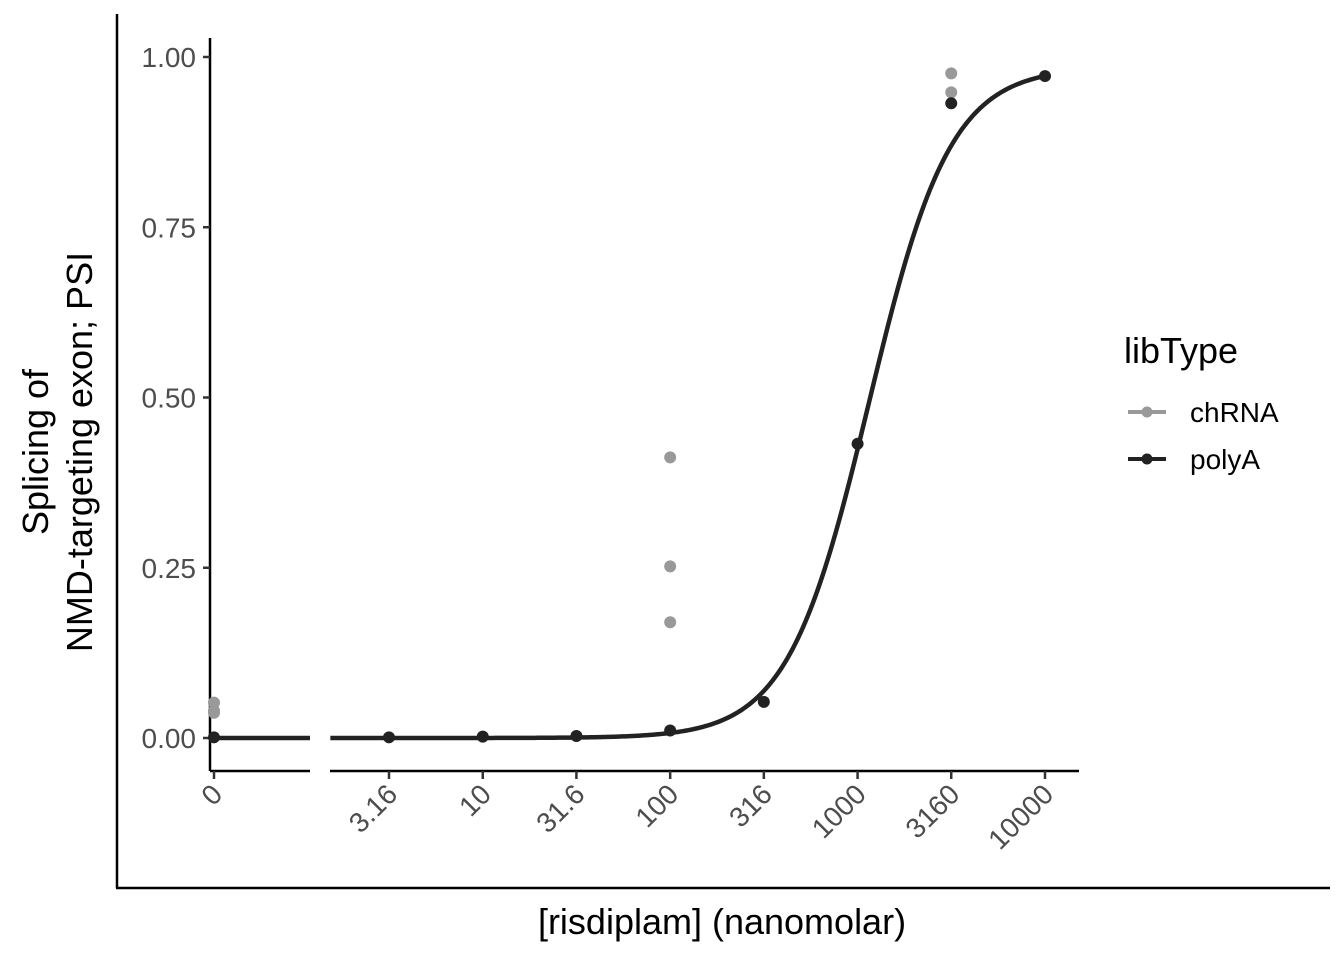 The width and height of the screenshot is (1344, 960). Describe the element at coordinates (475, 800) in the screenshot. I see `x-tick-label: 10` at that location.